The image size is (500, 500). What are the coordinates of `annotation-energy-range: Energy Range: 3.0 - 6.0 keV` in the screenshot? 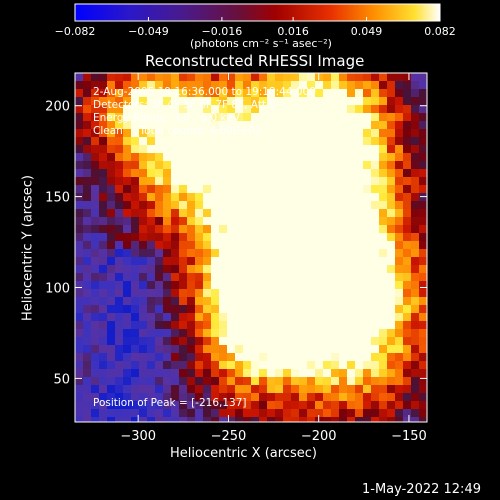 It's located at (166, 118).